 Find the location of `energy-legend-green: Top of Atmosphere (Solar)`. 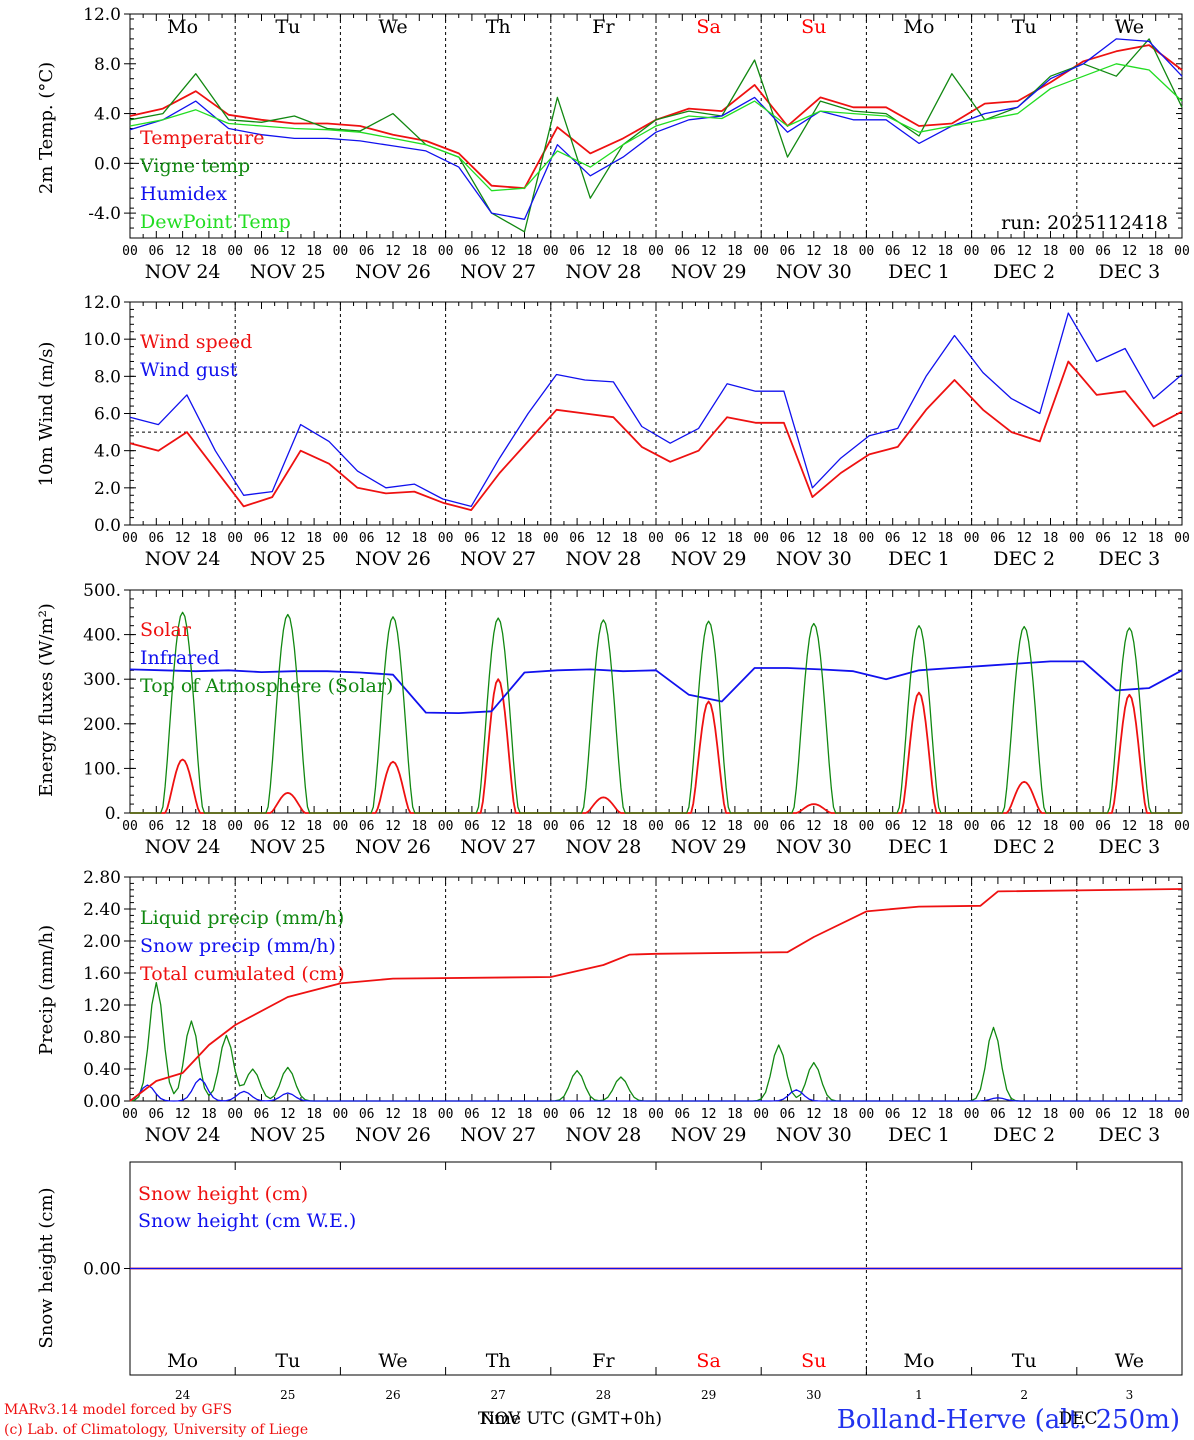

energy-legend-green: Top of Atmosphere (Solar) is located at coordinates (266, 686).